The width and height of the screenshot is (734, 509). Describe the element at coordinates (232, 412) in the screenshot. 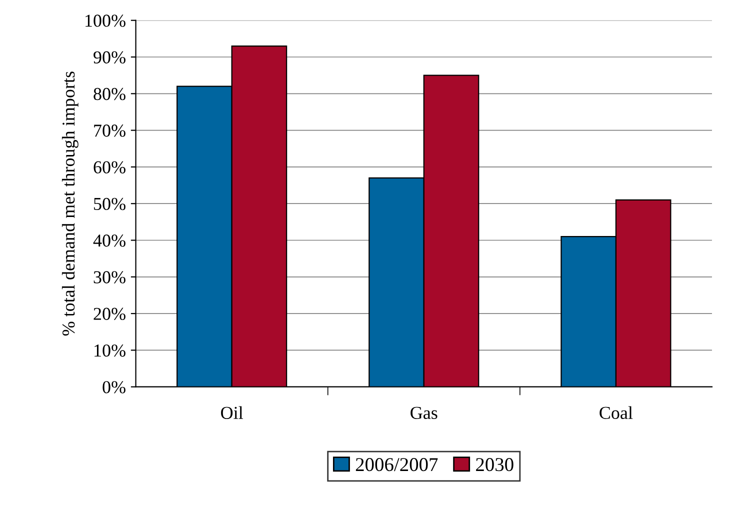

I see `x-tick-label: Oil` at that location.